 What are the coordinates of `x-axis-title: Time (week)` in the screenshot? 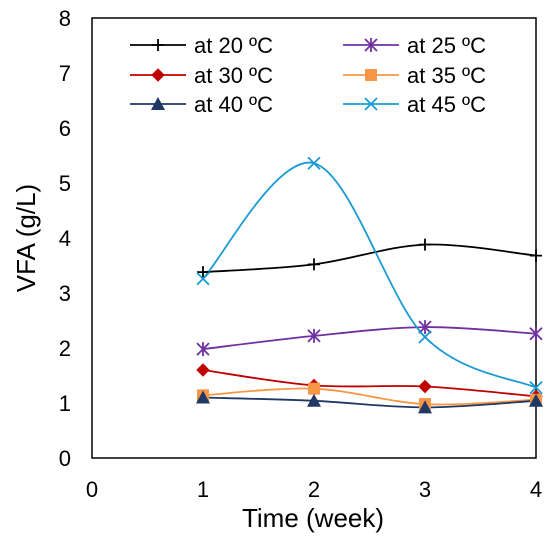 It's located at (313, 518).